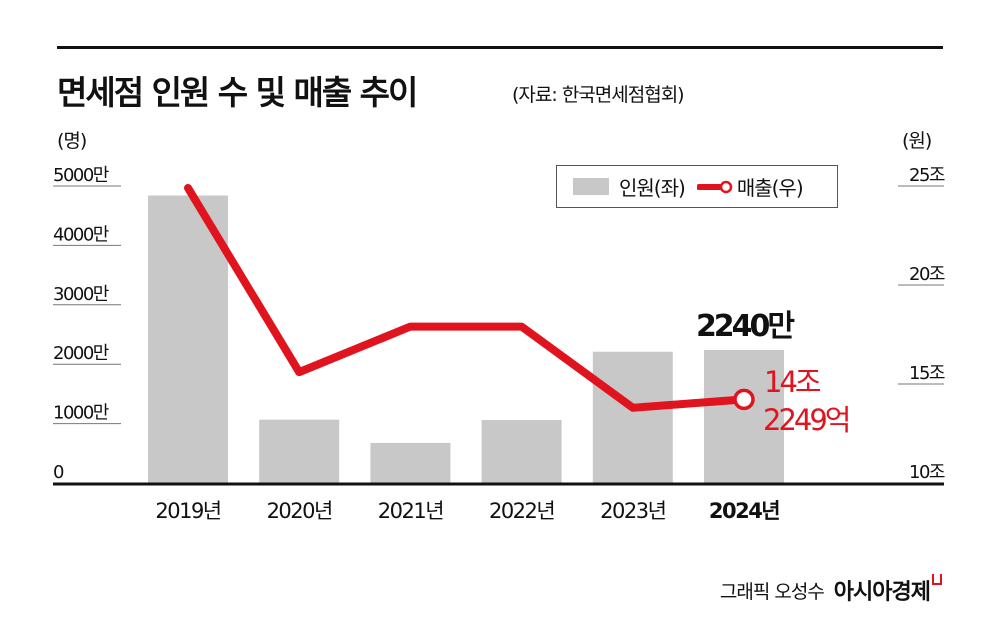  I want to click on top-rule, so click(500, 47).